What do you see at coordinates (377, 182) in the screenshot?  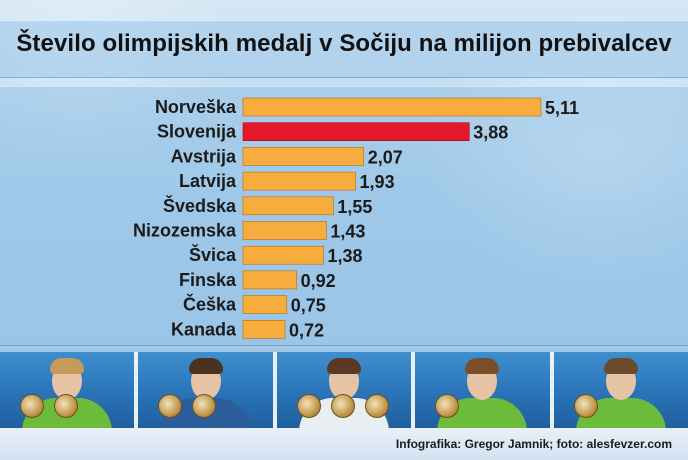 I see `value-label: 1,93` at bounding box center [377, 182].